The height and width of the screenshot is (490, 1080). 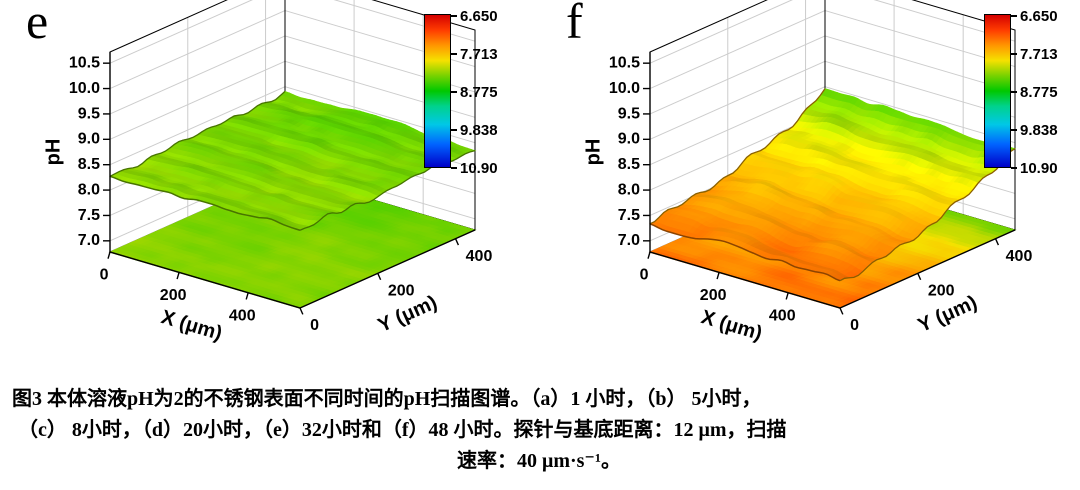 What do you see at coordinates (574, 24) in the screenshot?
I see `panel-label-f: f` at bounding box center [574, 24].